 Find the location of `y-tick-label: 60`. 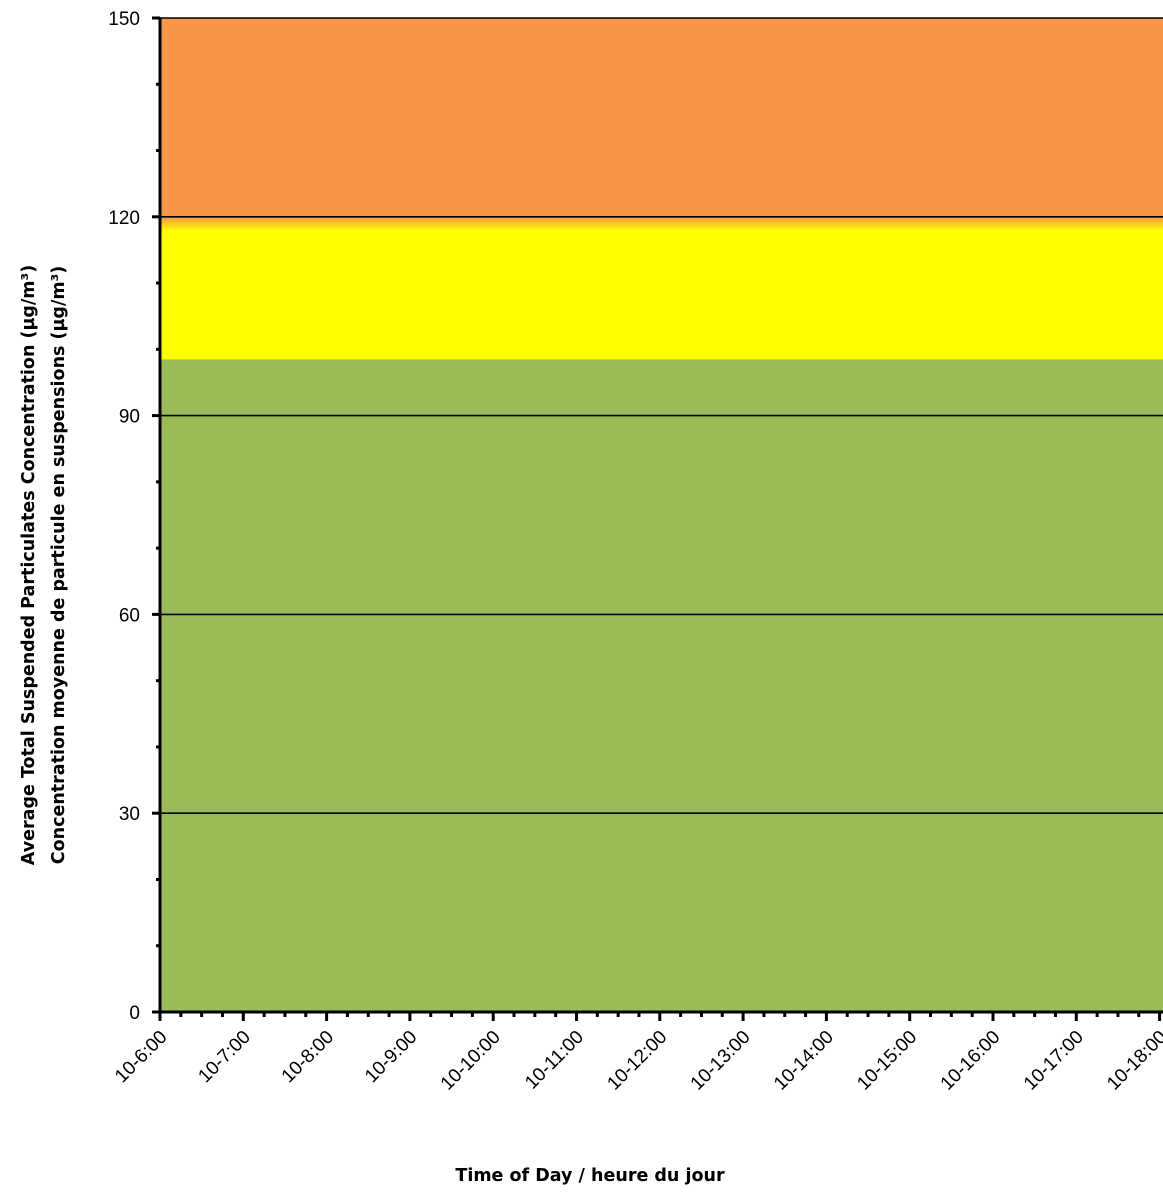

y-tick-label: 60 is located at coordinates (129, 615).